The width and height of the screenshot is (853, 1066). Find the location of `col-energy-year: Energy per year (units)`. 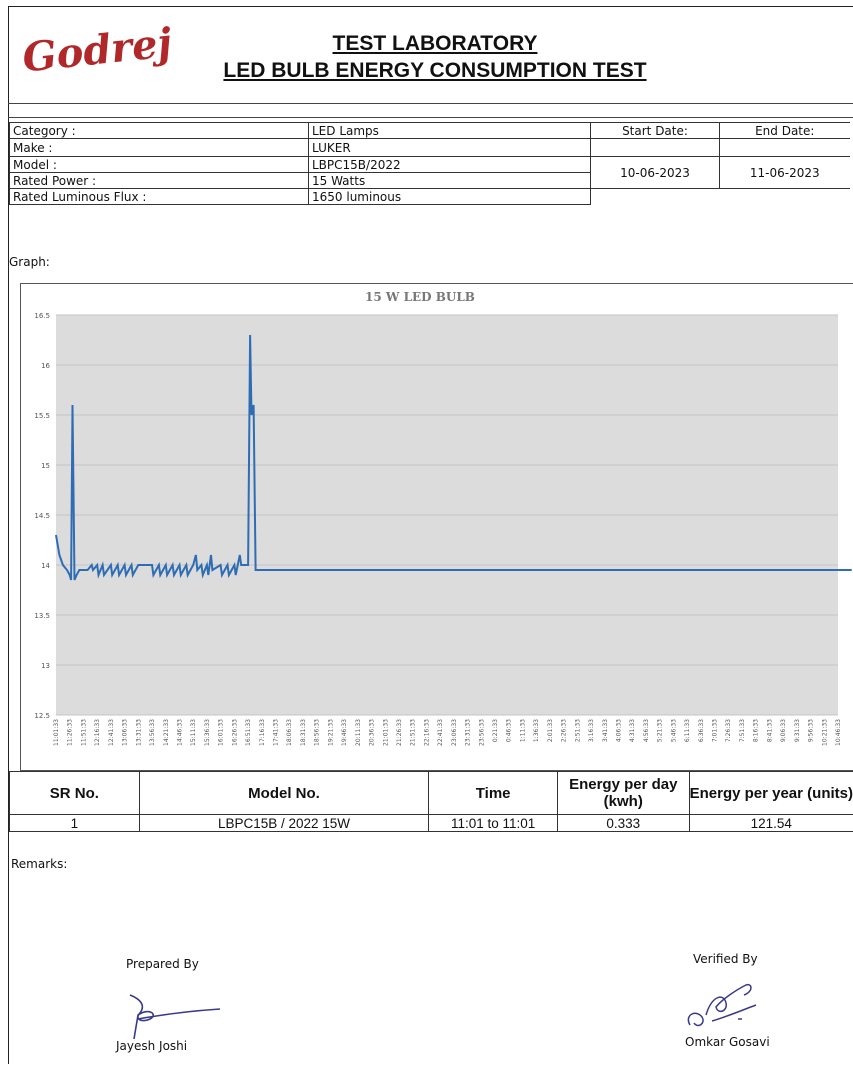

col-energy-year: Energy per year (units) is located at coordinates (770, 793).